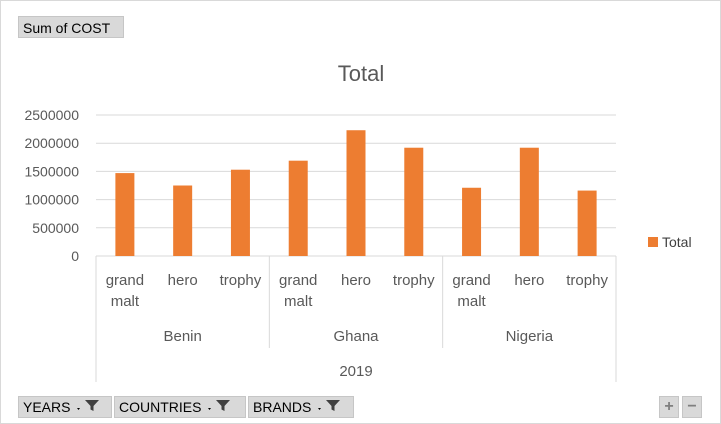 This screenshot has height=424, width=721. Describe the element at coordinates (75, 256) in the screenshot. I see `y-tick-label: 0` at that location.